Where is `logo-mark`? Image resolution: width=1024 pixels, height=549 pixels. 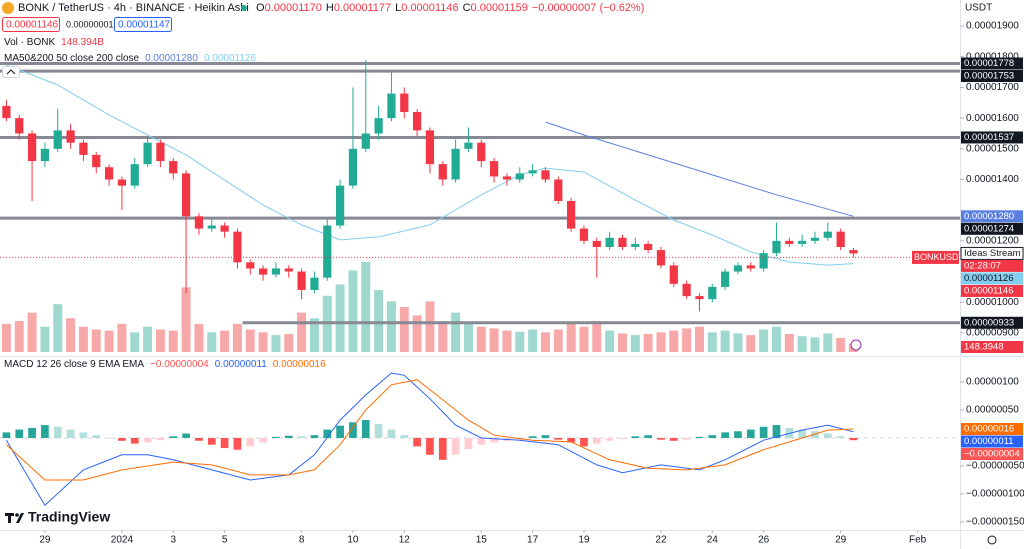
logo-mark is located at coordinates (14, 518).